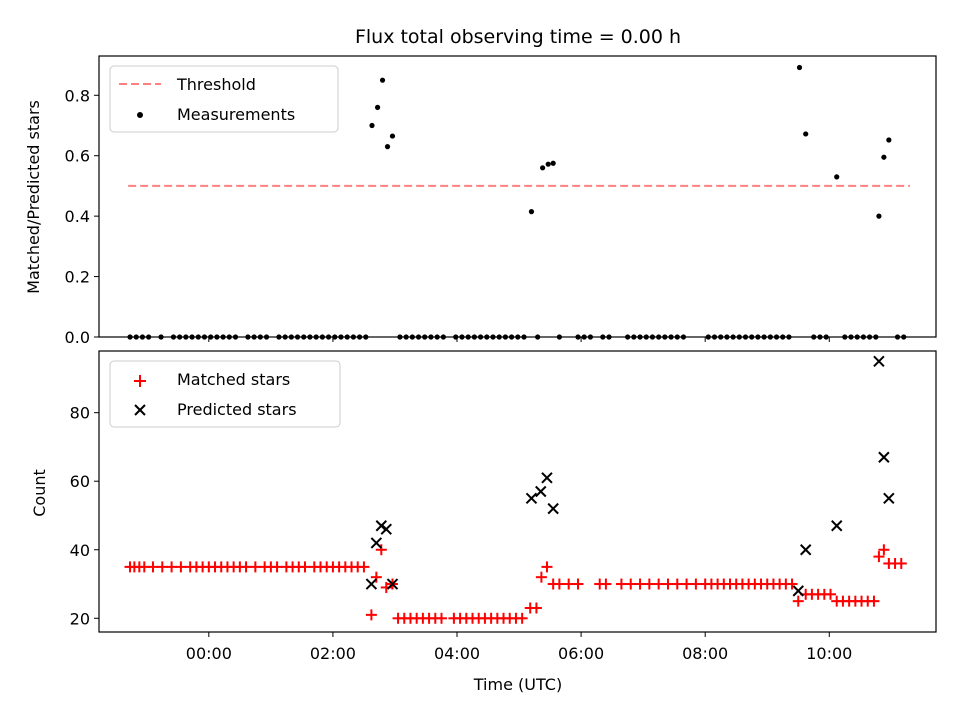  Describe the element at coordinates (209, 653) in the screenshot. I see `bottom-xtick-label: 00:00` at that location.